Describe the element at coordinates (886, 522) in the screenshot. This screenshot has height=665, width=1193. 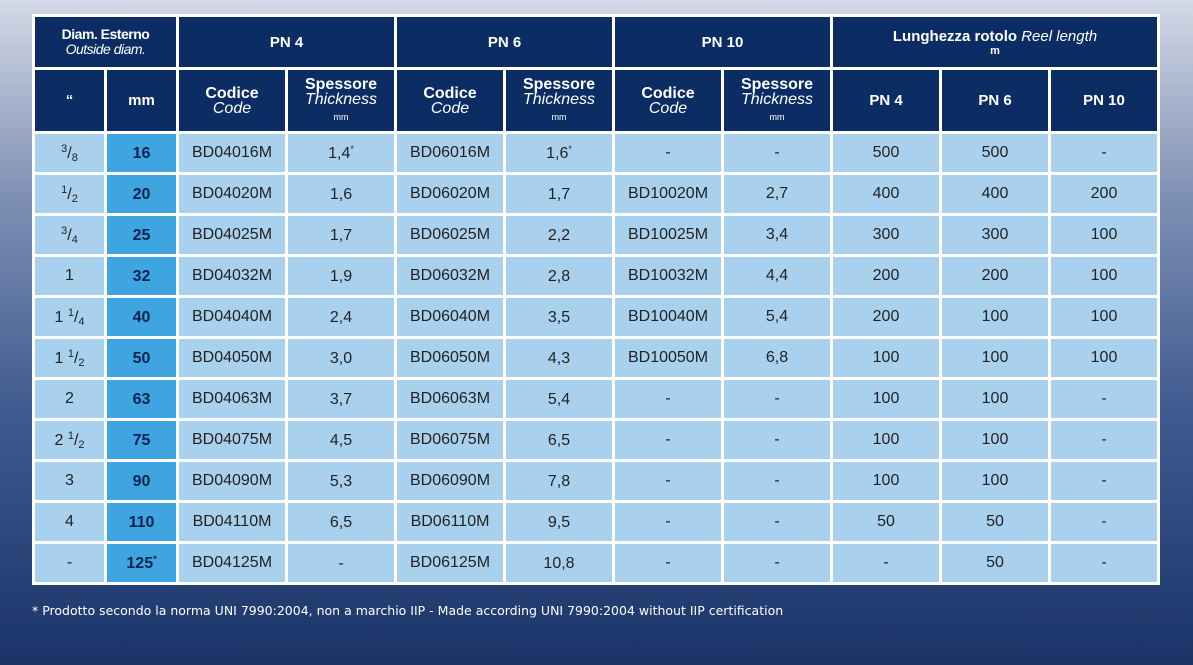
I see `reel-length-cell-pn4: 50` at that location.